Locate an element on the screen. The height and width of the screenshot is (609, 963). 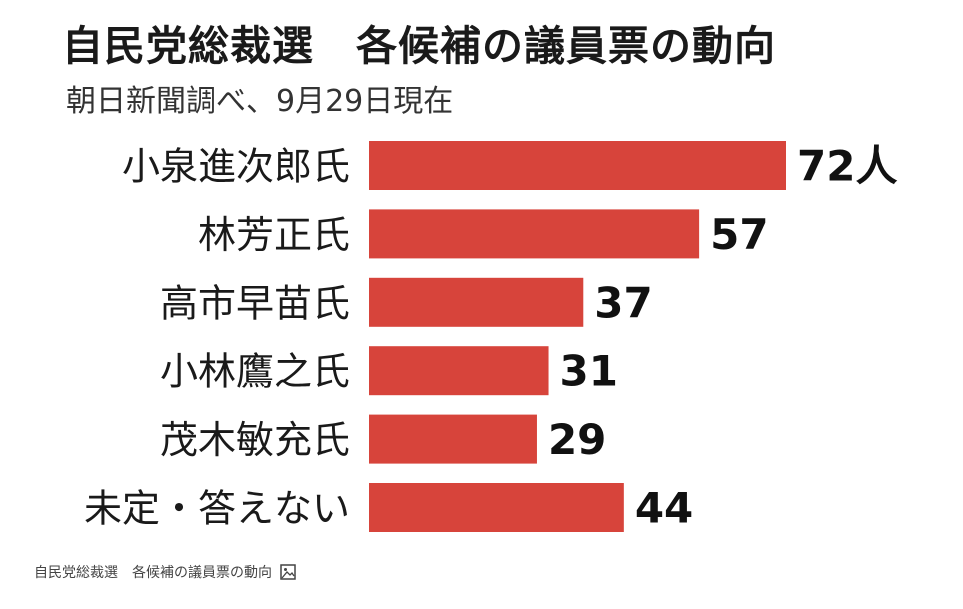
chart-title: 自民党総裁選 各候補の議員票の動向 is located at coordinates (419, 46).